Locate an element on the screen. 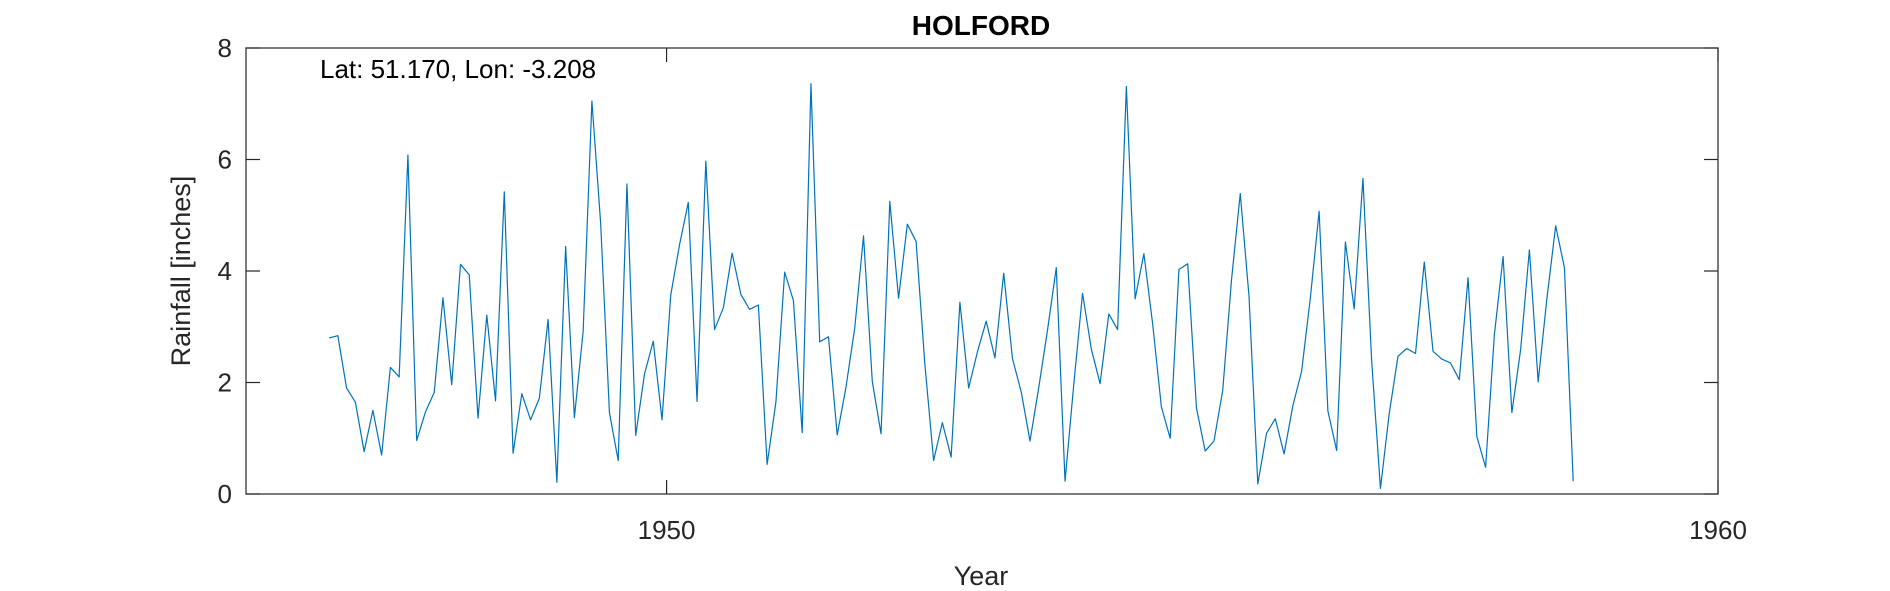 This screenshot has height=591, width=1890. location-annotation: Lat: 51.170, Lon: -3.208 is located at coordinates (458, 69).